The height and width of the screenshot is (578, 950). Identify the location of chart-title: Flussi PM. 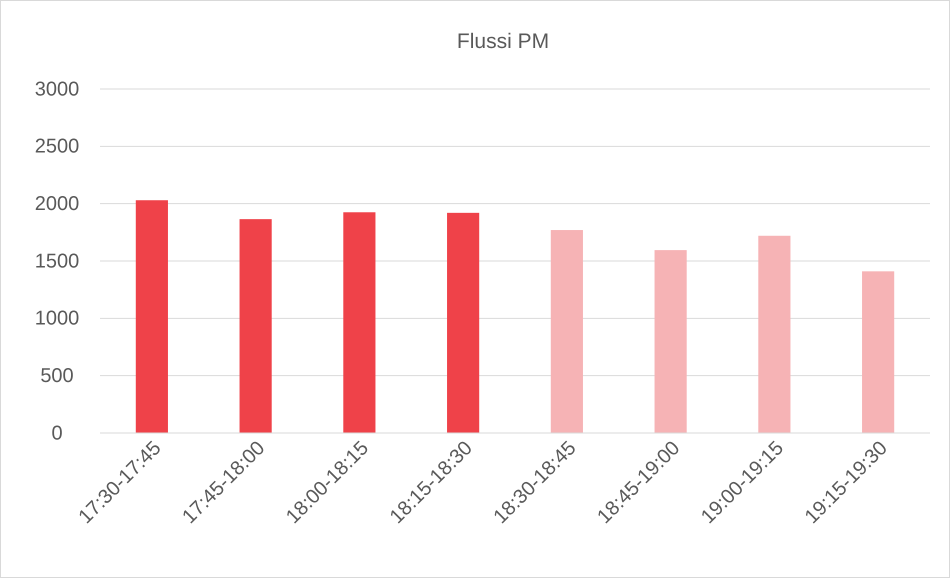
(503, 41).